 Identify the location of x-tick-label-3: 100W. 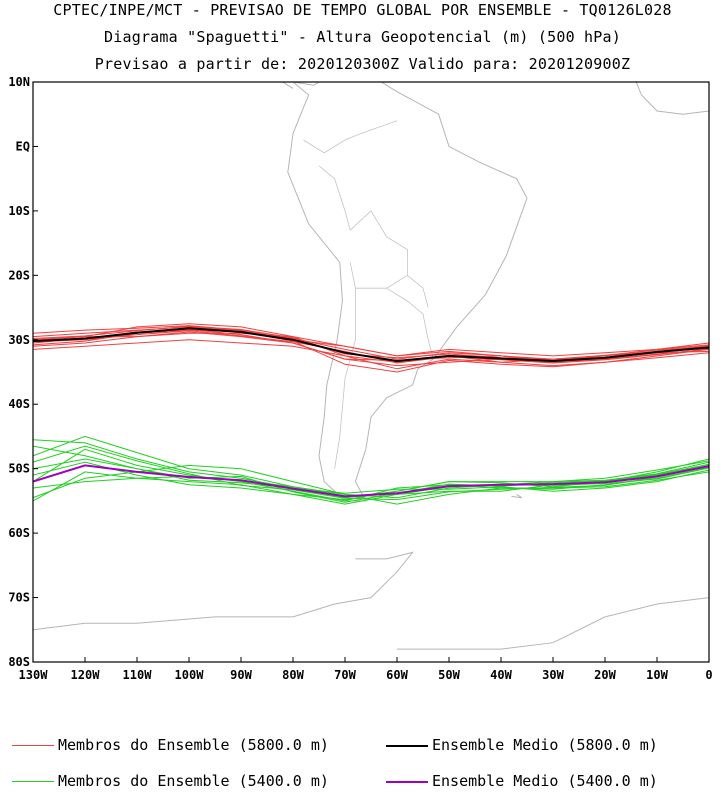
(190, 675).